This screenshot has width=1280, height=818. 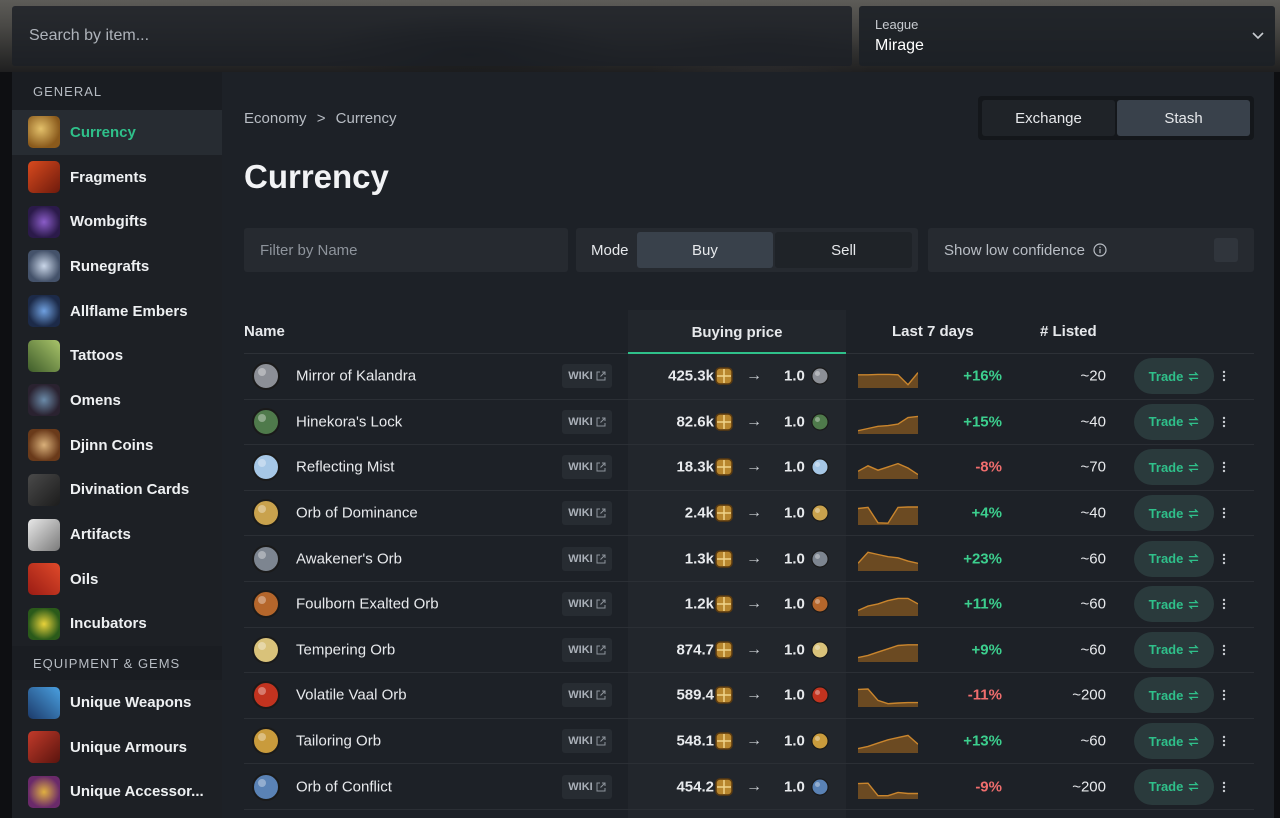 I want to click on item-name: Orb of Conflict, so click(x=344, y=787).